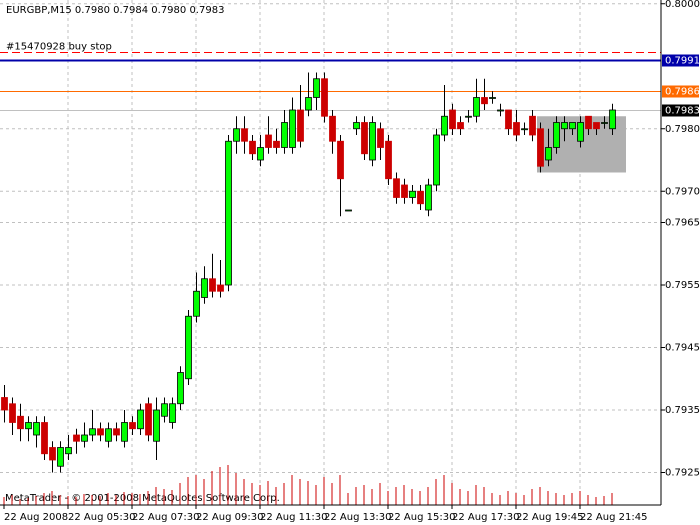  What do you see at coordinates (682, 223) in the screenshot?
I see `y-tick-label: 0.7965` at bounding box center [682, 223].